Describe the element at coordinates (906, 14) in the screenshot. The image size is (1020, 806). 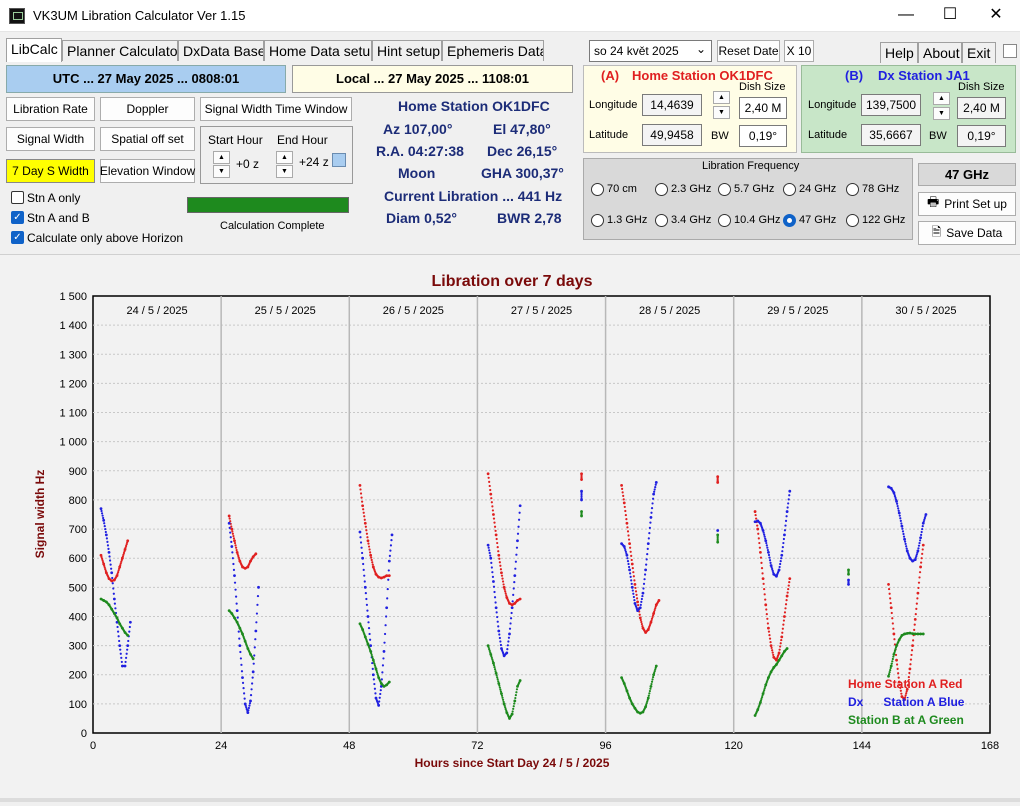
I see `minimize-button: —` at that location.